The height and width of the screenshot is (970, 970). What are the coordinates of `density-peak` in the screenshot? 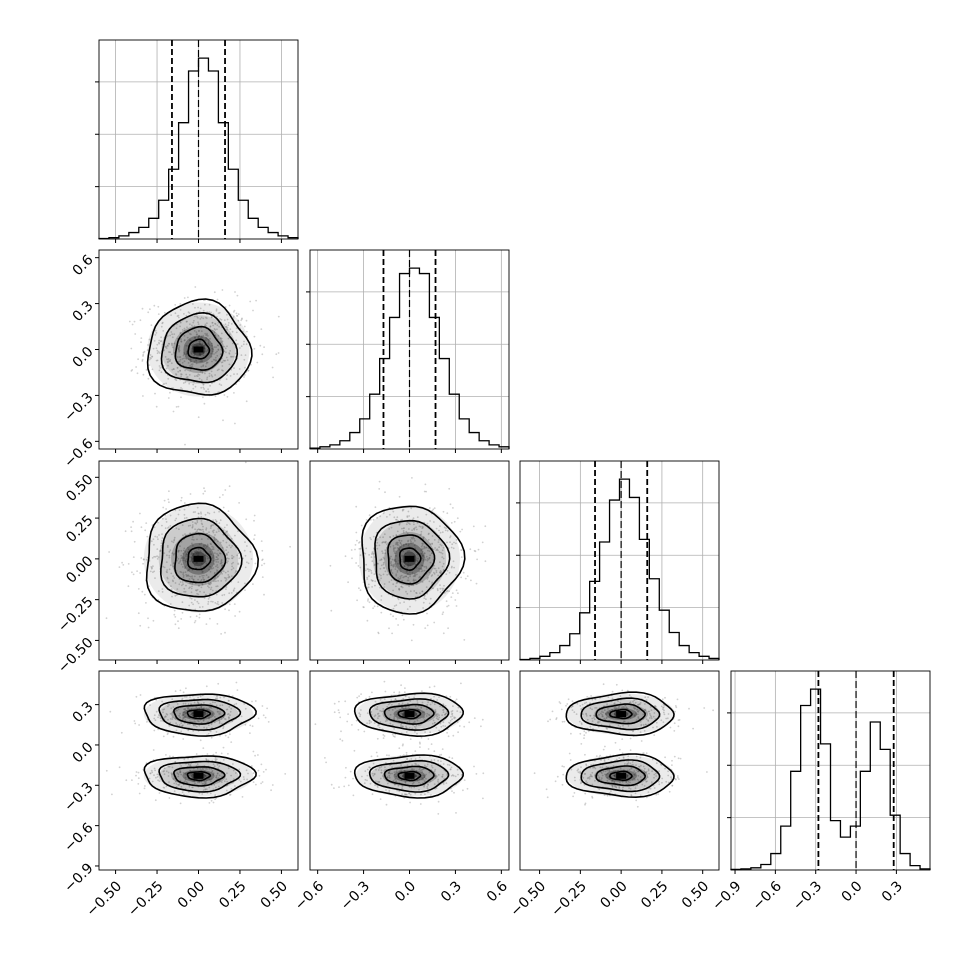 It's located at (198, 775).